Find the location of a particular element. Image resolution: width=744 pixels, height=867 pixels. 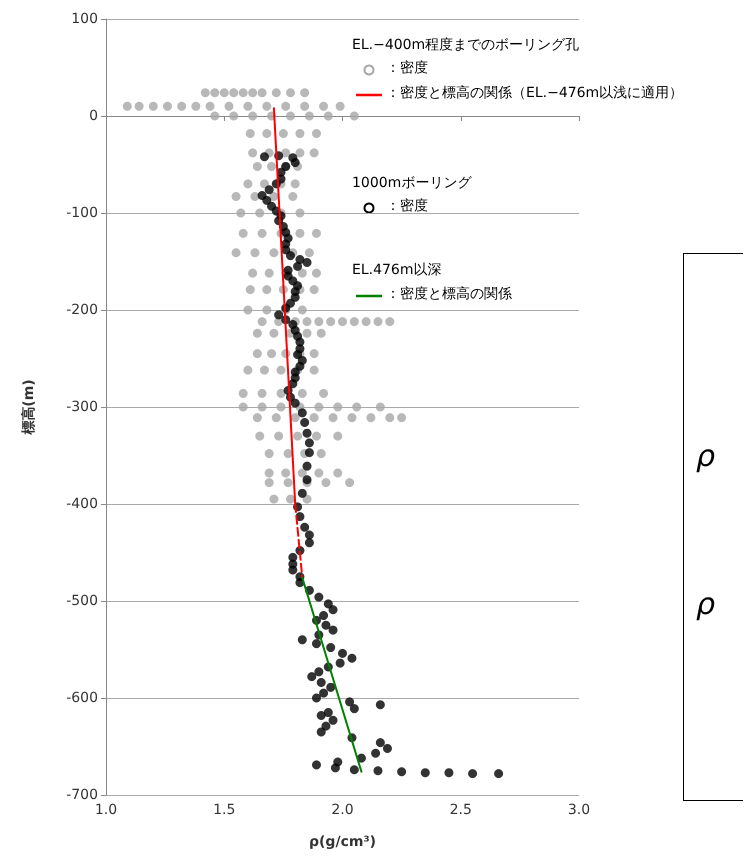

annotation: 1000mボーリング is located at coordinates (412, 183).